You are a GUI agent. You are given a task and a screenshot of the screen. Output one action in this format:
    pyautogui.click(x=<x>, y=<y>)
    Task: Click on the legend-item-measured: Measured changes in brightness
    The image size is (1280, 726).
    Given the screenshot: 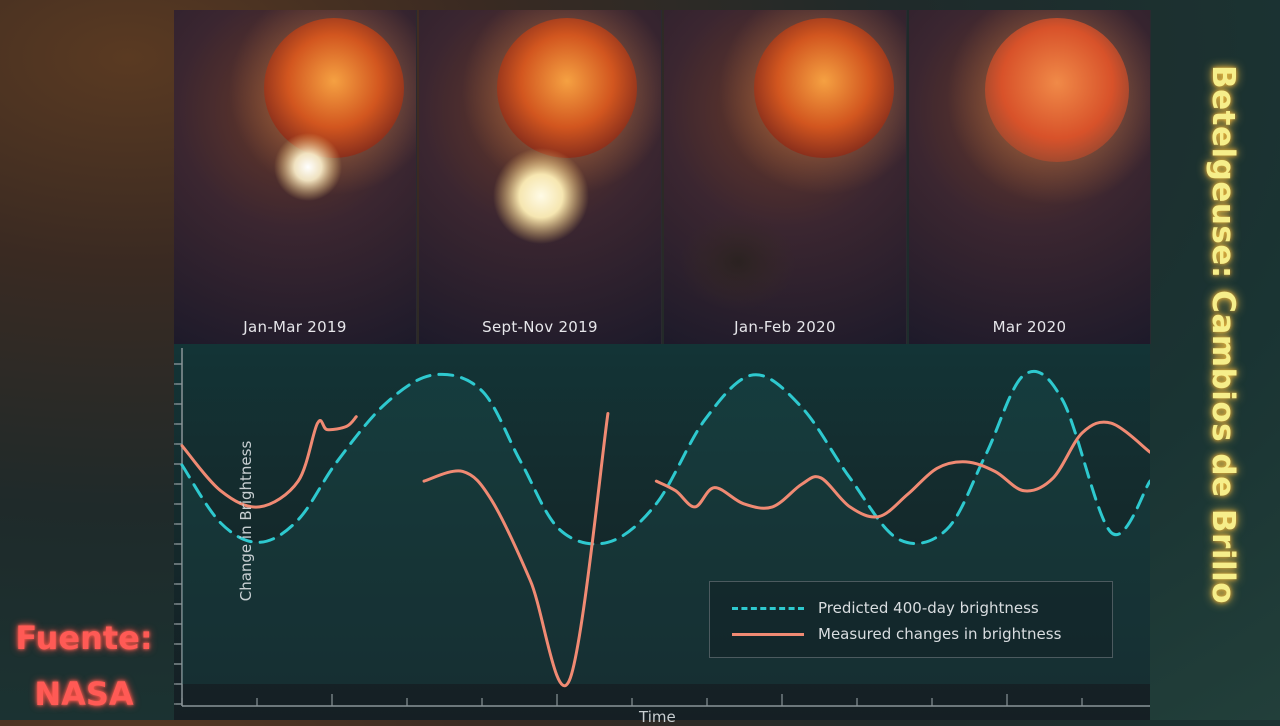 What is the action you would take?
    pyautogui.click(x=896, y=634)
    